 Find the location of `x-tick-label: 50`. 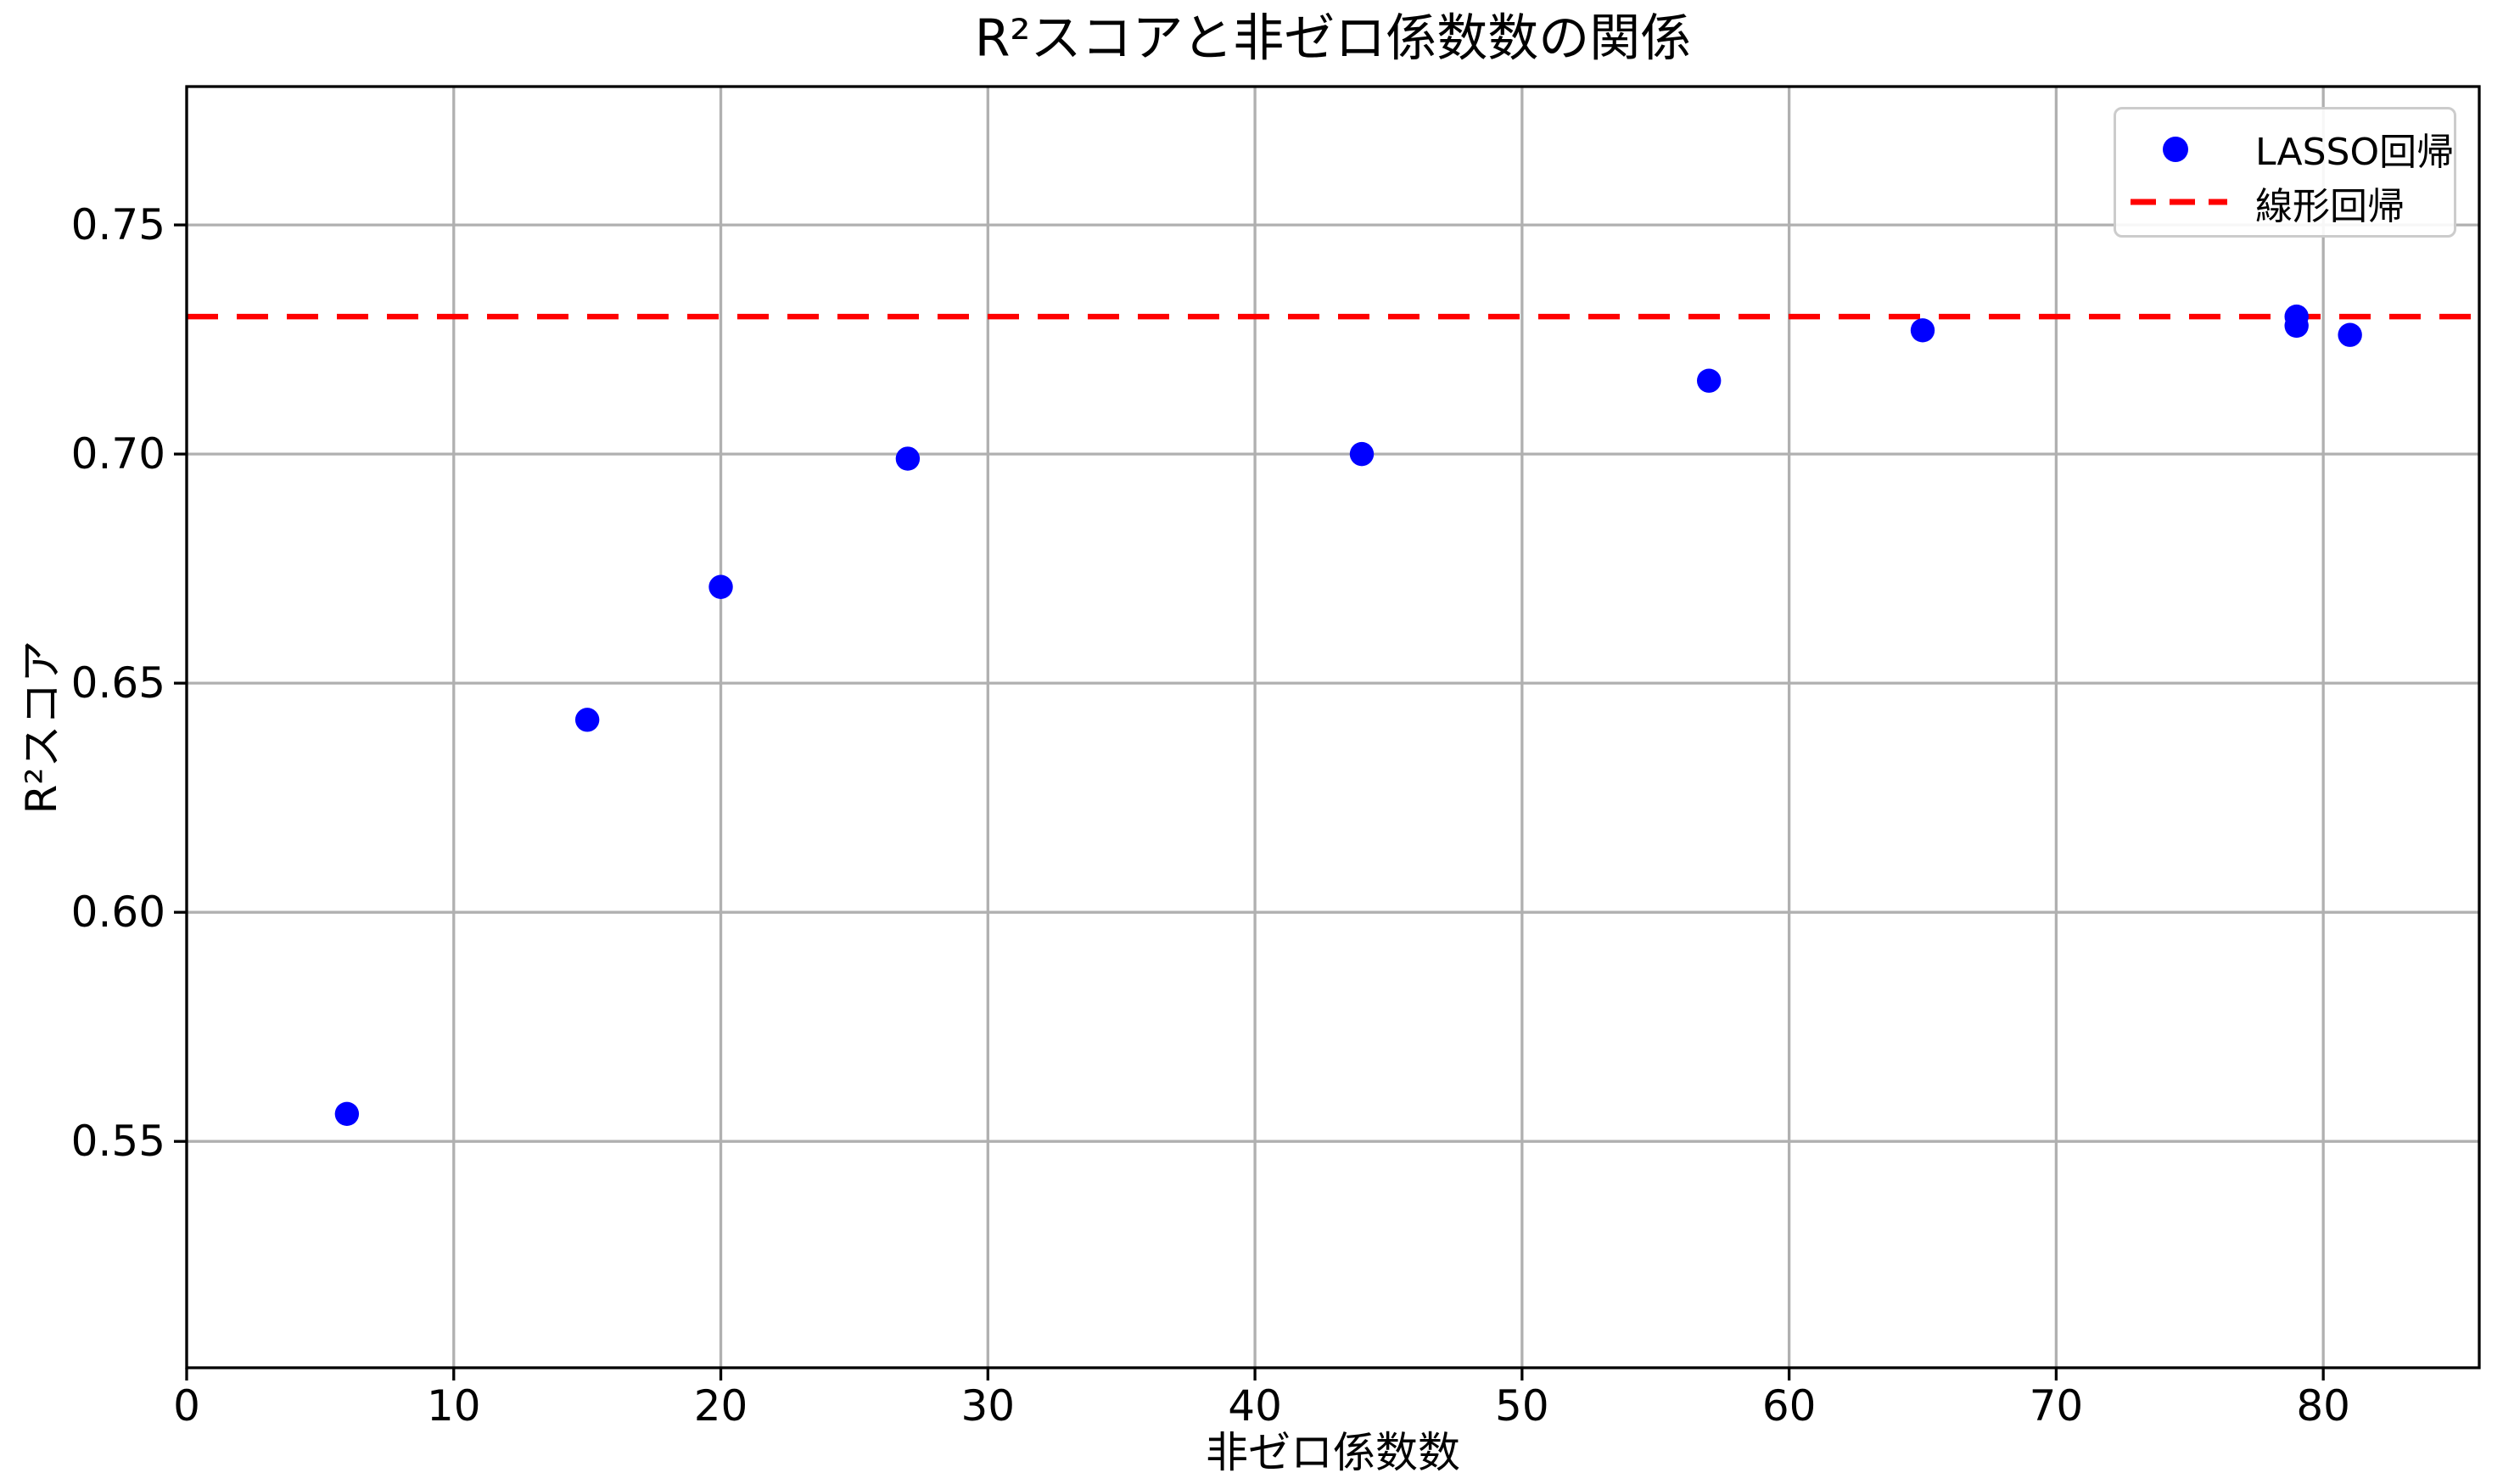

x-tick-label: 50 is located at coordinates (1522, 1406).